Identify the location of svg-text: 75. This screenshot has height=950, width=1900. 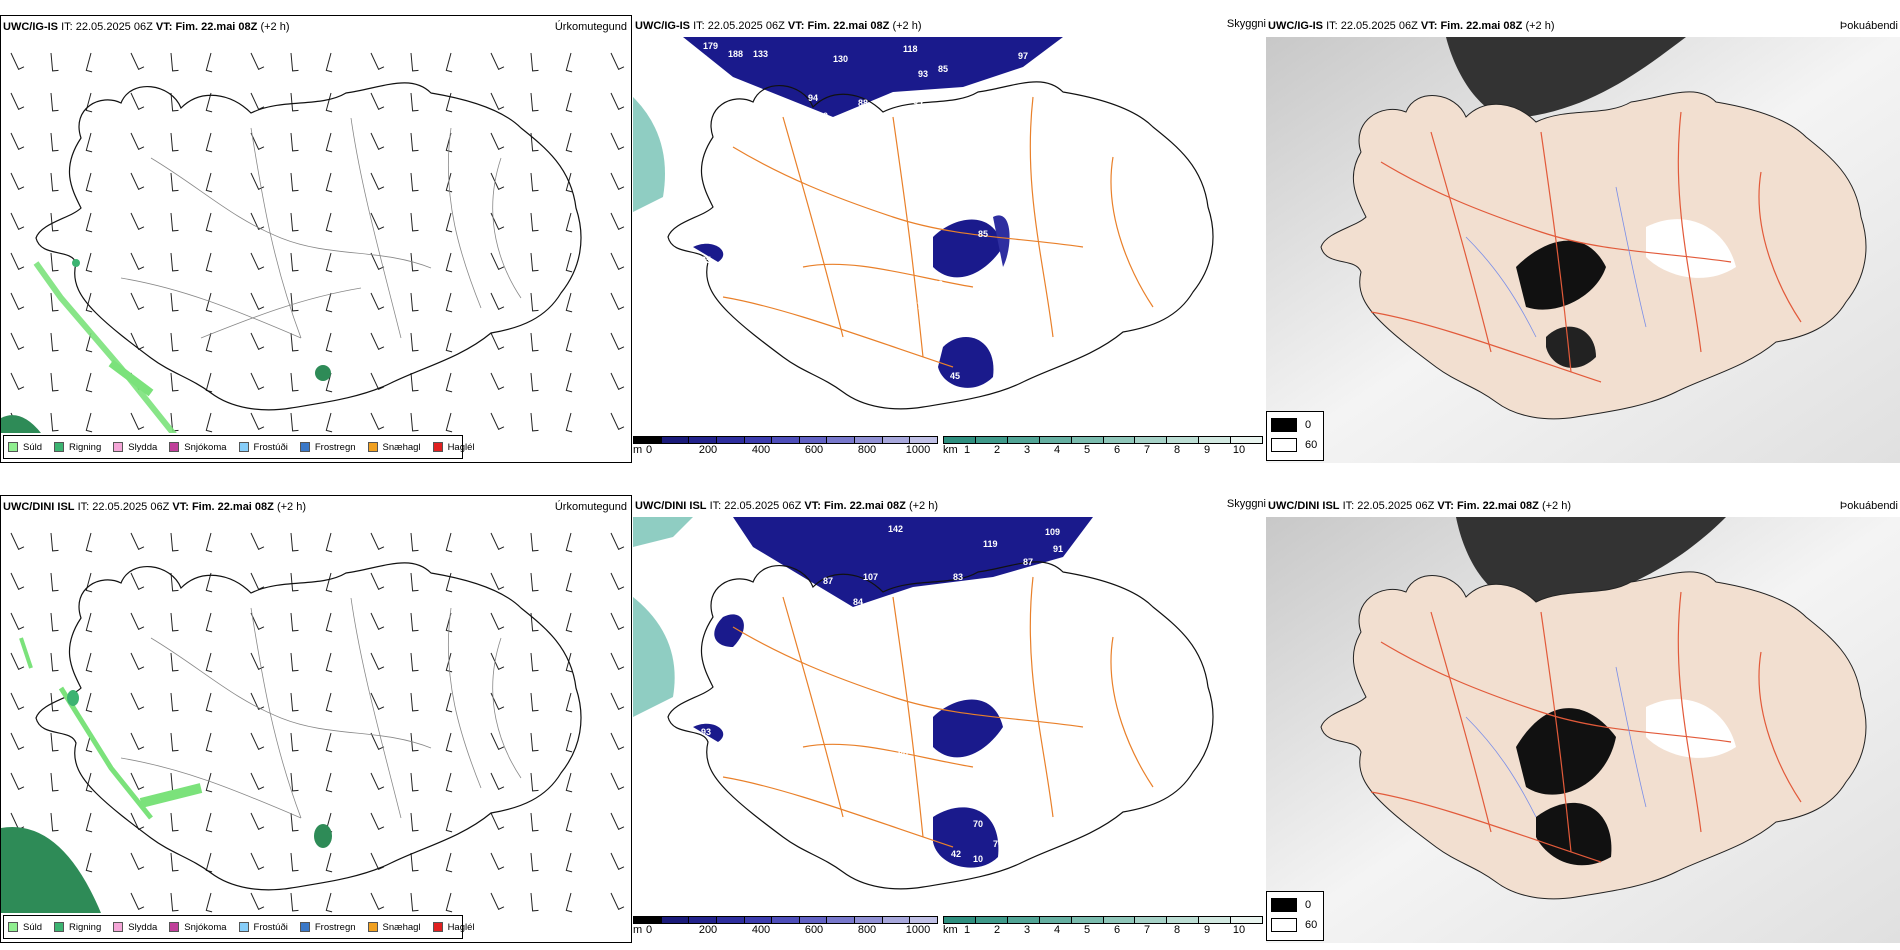
(901, 296).